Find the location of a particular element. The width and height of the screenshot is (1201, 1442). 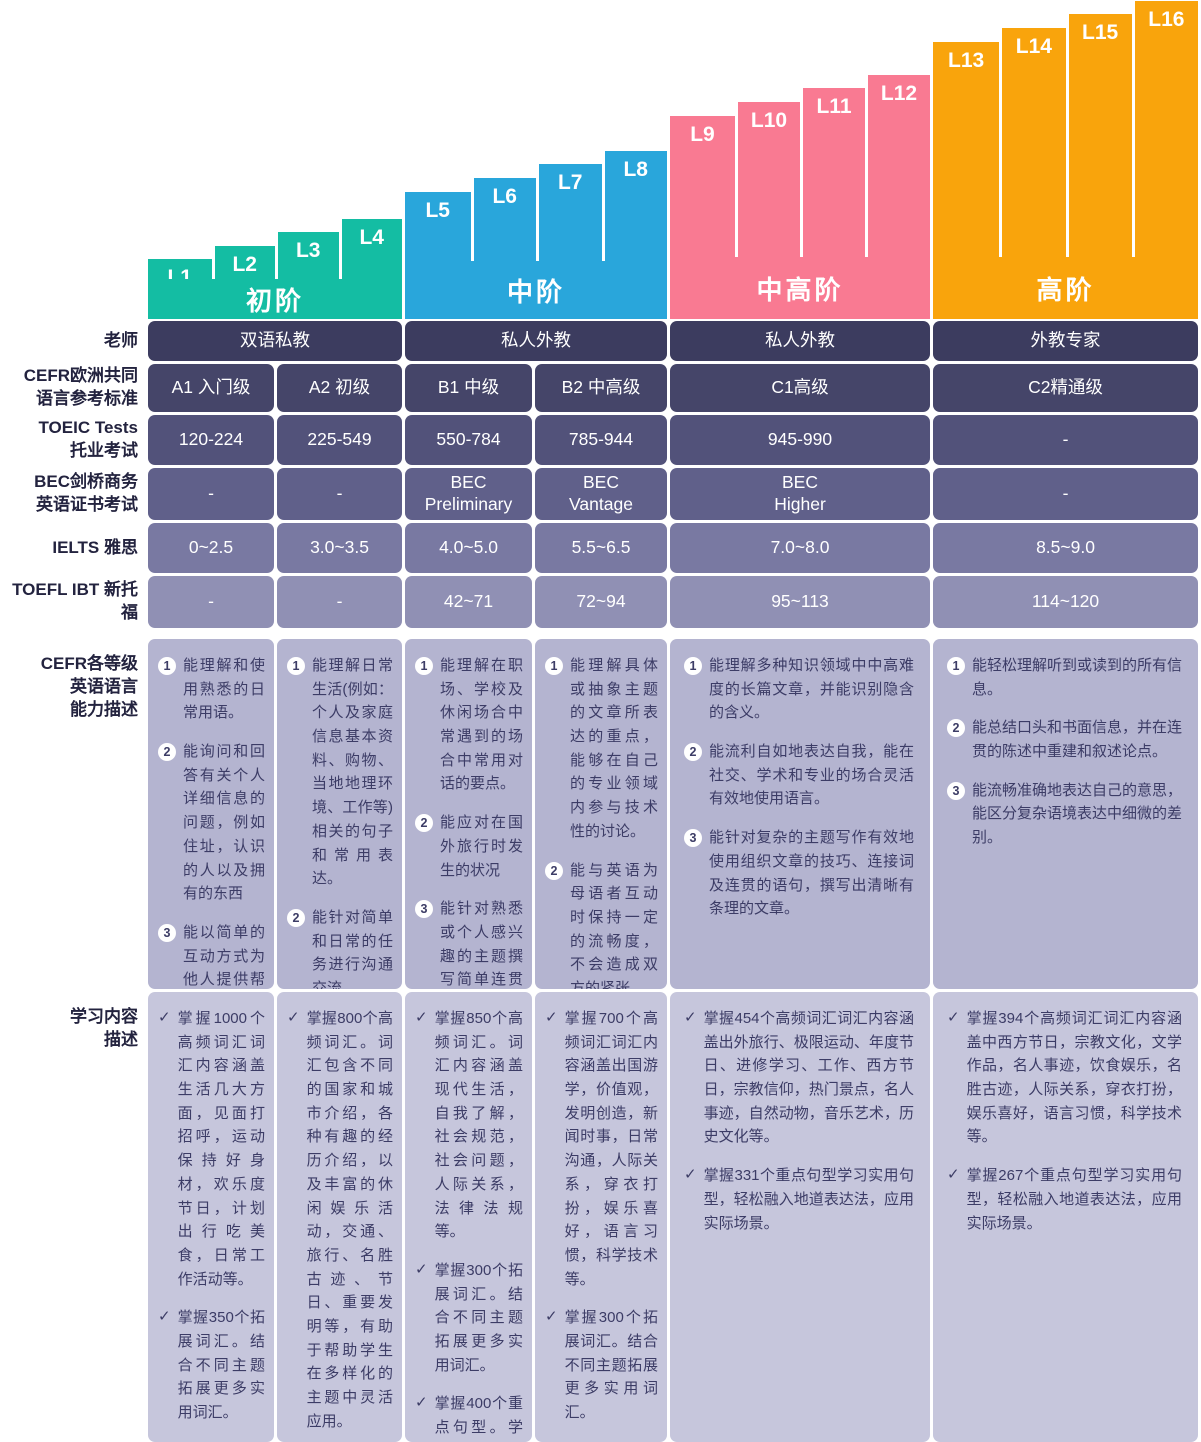

level-label: L11 is located at coordinates (834, 106).